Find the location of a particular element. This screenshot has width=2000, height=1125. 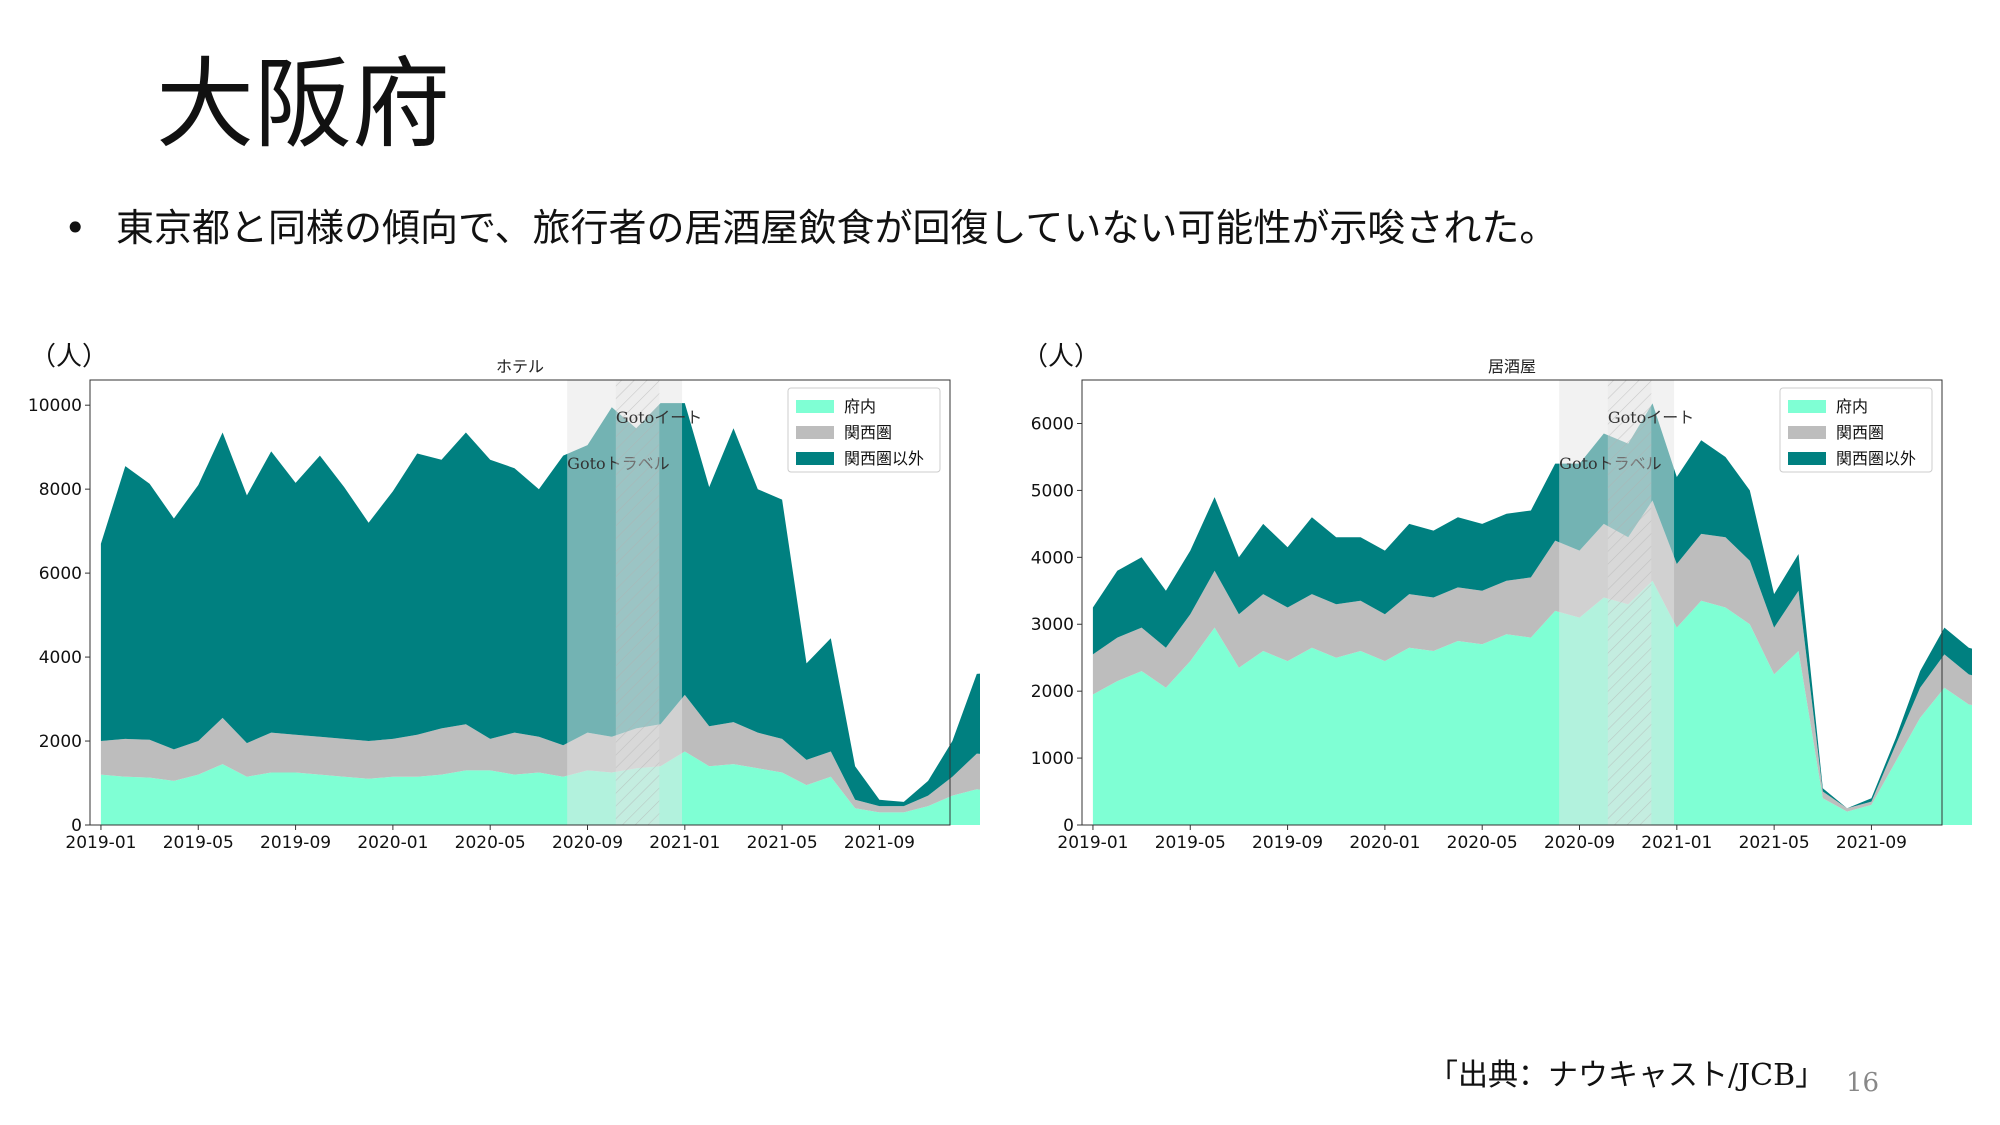

slide-title: 大阪府 is located at coordinates (303, 105).